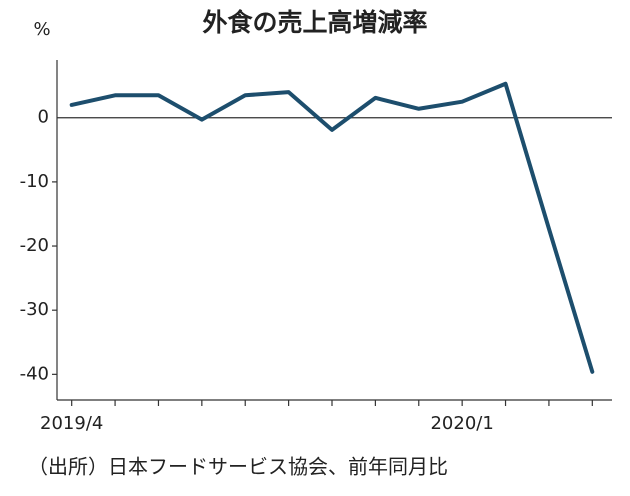 This screenshot has width=630, height=496. What do you see at coordinates (41, 29) in the screenshot?
I see `y-unit: %` at bounding box center [41, 29].